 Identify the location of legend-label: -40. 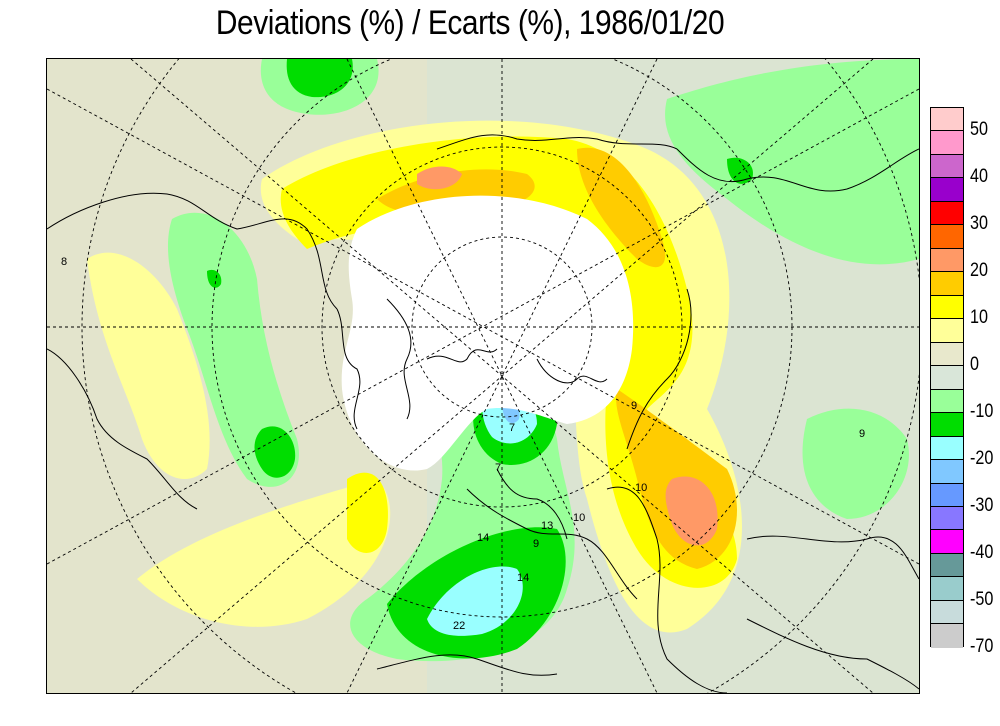
(982, 553).